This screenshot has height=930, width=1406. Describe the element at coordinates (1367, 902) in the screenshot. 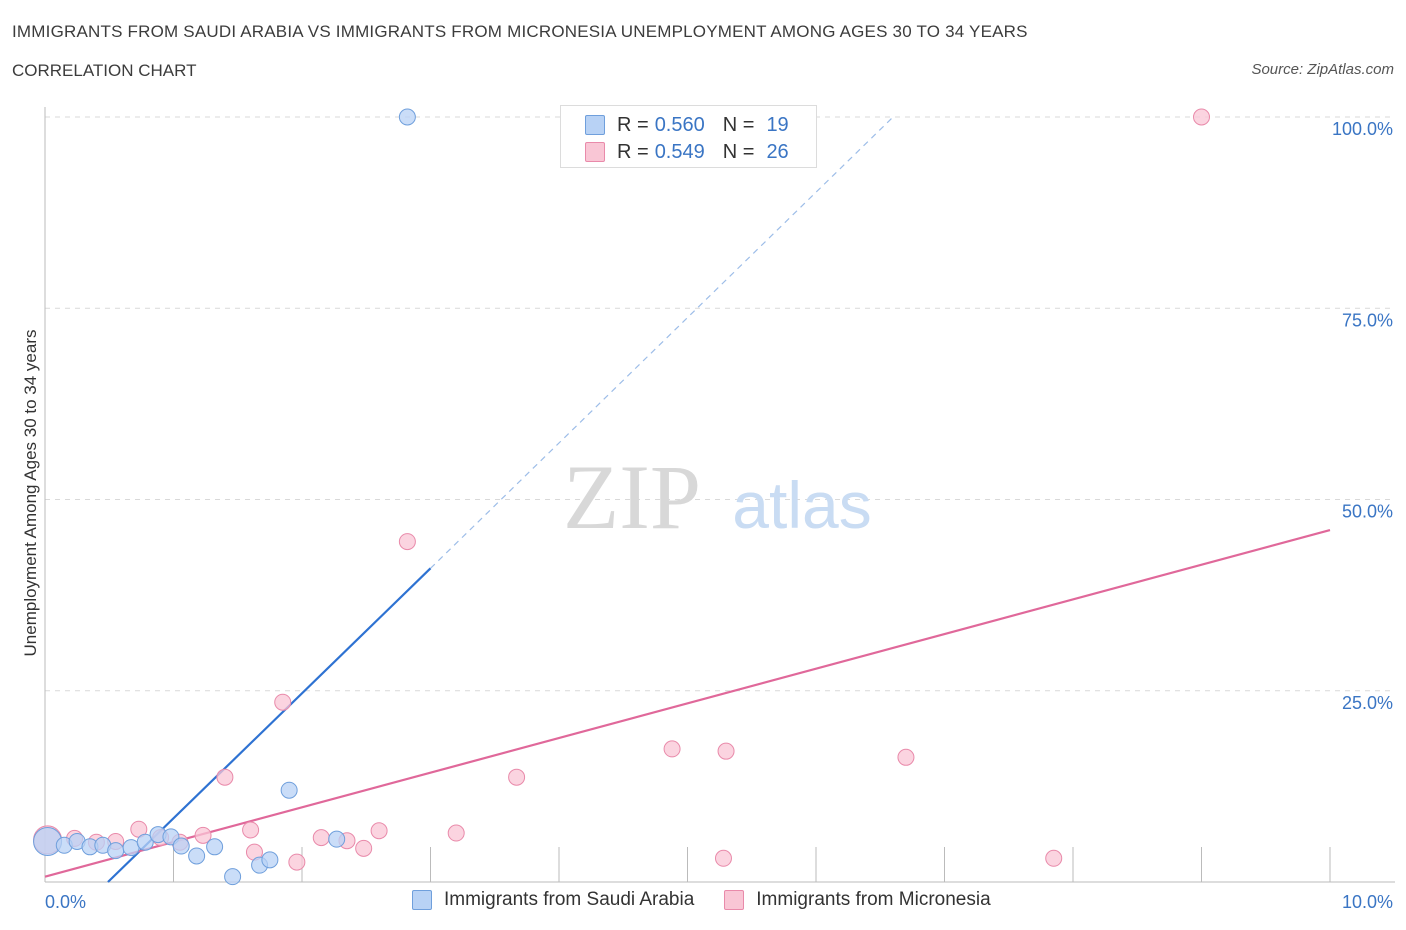

I see `x-tick-label: 10.0%` at that location.